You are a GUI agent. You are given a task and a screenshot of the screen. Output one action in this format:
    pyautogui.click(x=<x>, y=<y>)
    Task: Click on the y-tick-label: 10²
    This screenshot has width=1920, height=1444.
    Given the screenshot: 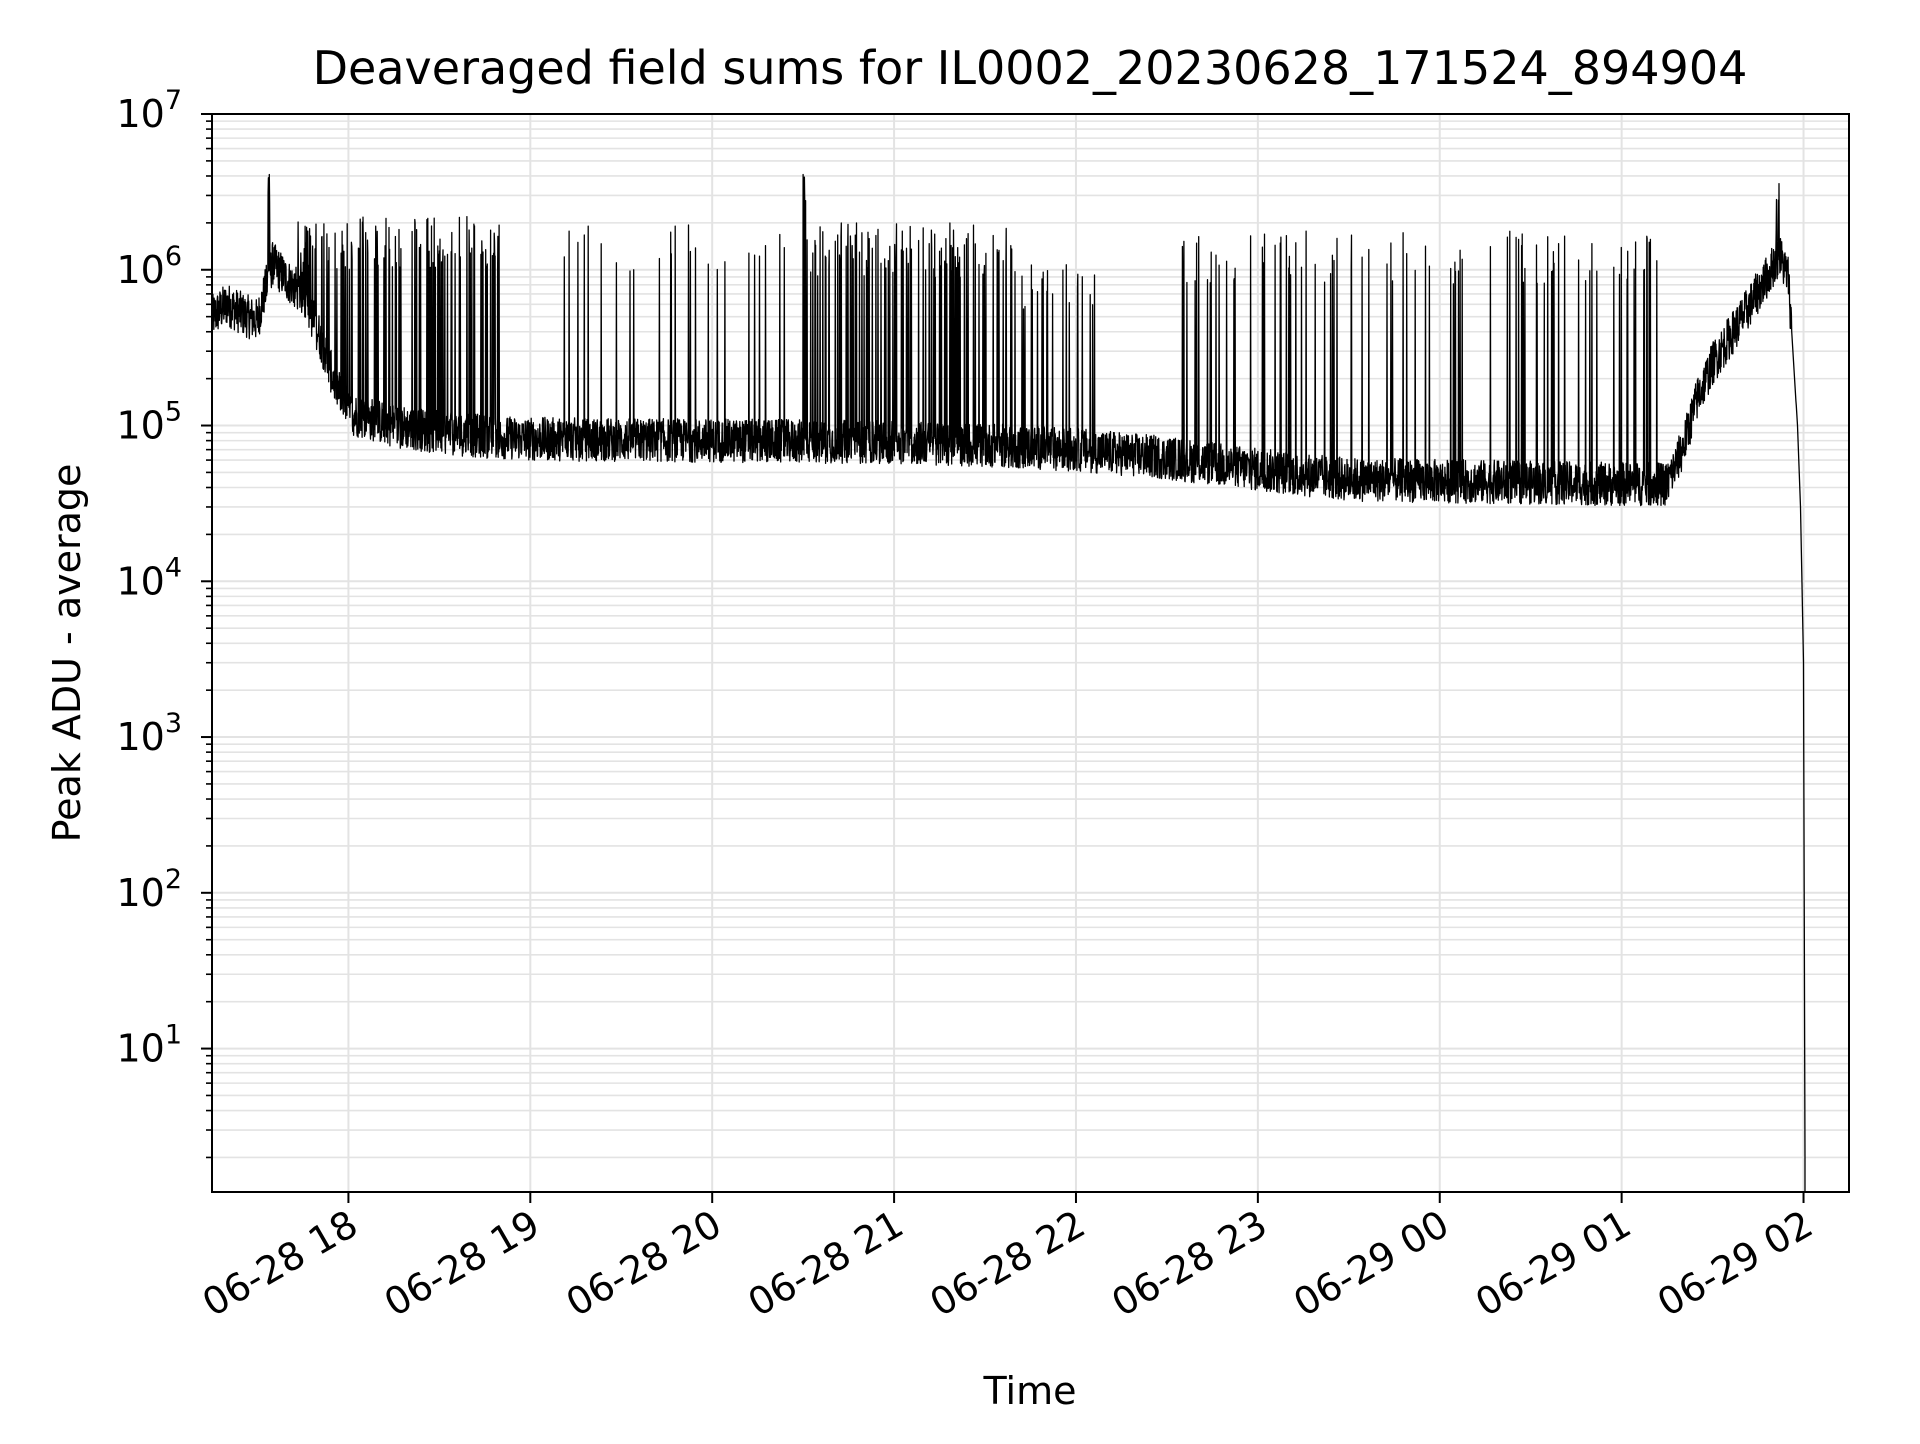 What is the action you would take?
    pyautogui.click(x=149, y=889)
    